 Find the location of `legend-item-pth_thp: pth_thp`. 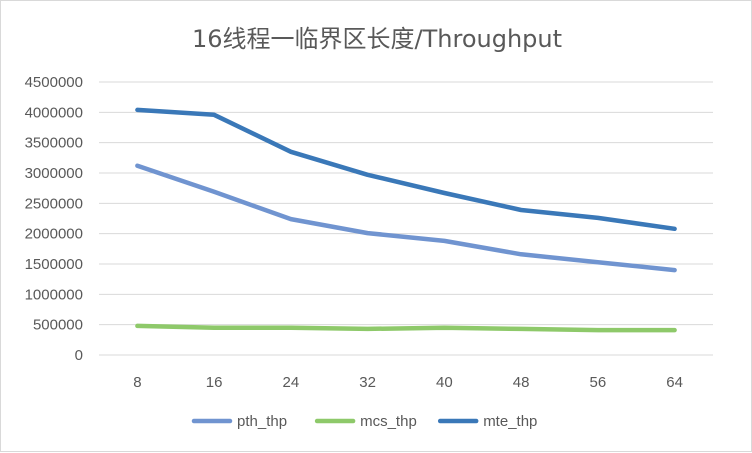

legend-item-pth_thp: pth_thp is located at coordinates (239, 421).